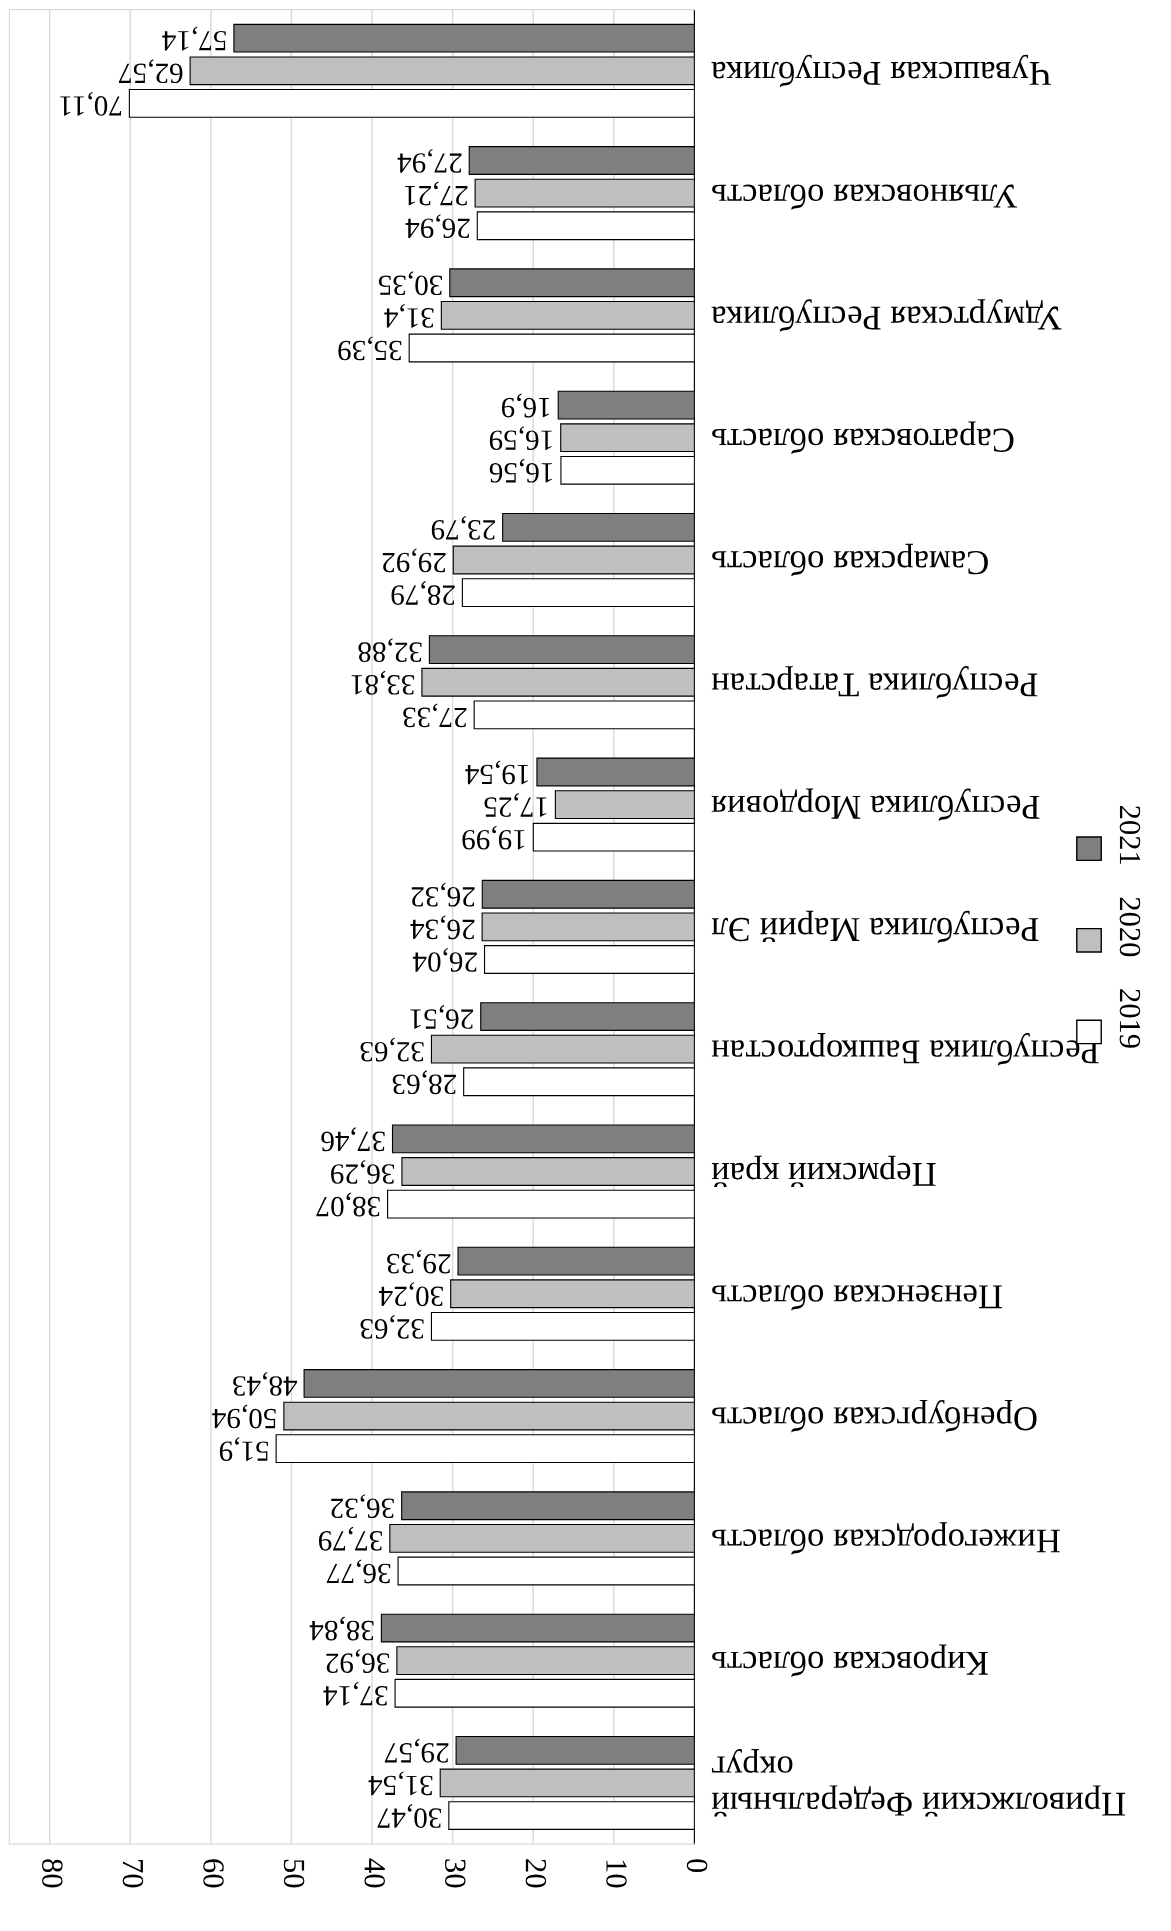 Image resolution: width=1171 pixels, height=1931 pixels. Describe the element at coordinates (429, 160) in the screenshot. I see `data-label: 27,94` at that location.